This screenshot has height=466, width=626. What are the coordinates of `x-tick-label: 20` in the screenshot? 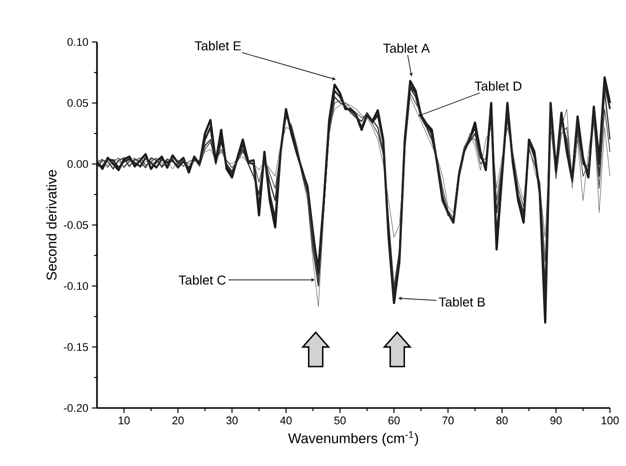 It's located at (178, 420).